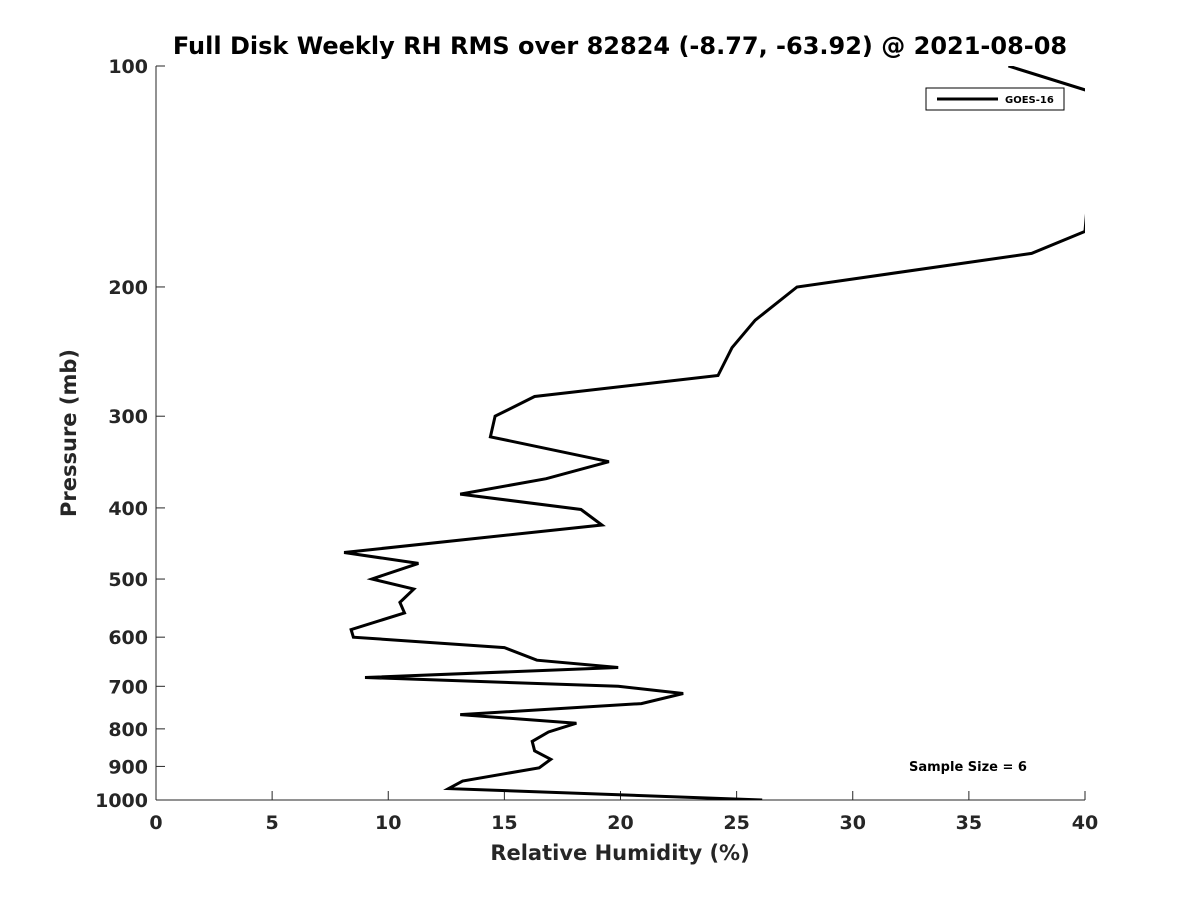 The height and width of the screenshot is (900, 1200). Describe the element at coordinates (155, 823) in the screenshot. I see `x-tick-label: 0` at that location.